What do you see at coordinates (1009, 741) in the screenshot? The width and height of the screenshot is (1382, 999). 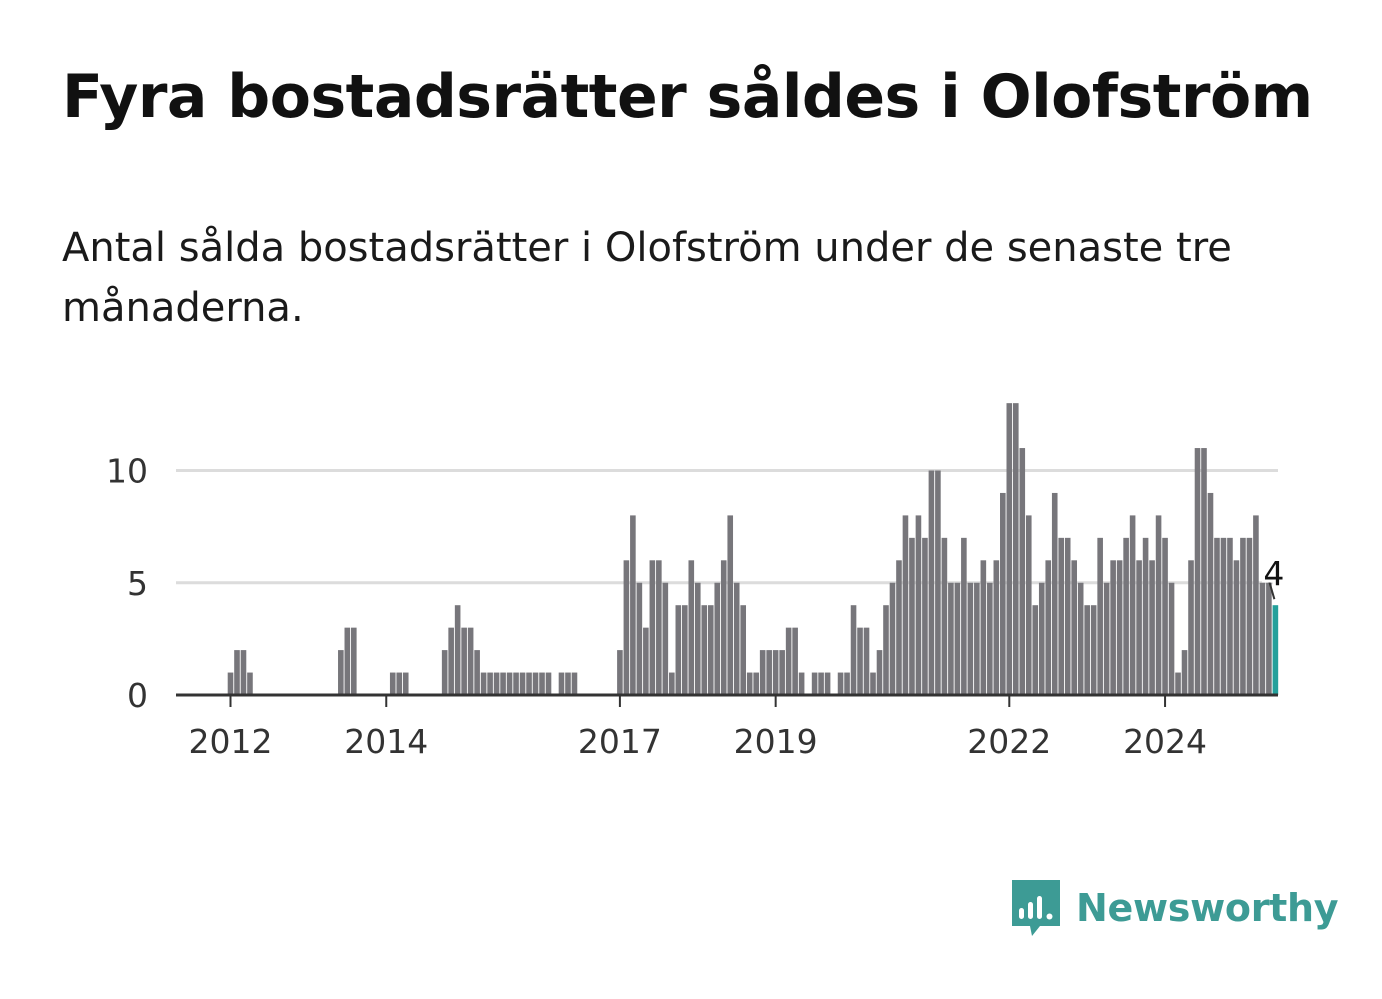 I see `x-tick-label: 2022` at bounding box center [1009, 741].